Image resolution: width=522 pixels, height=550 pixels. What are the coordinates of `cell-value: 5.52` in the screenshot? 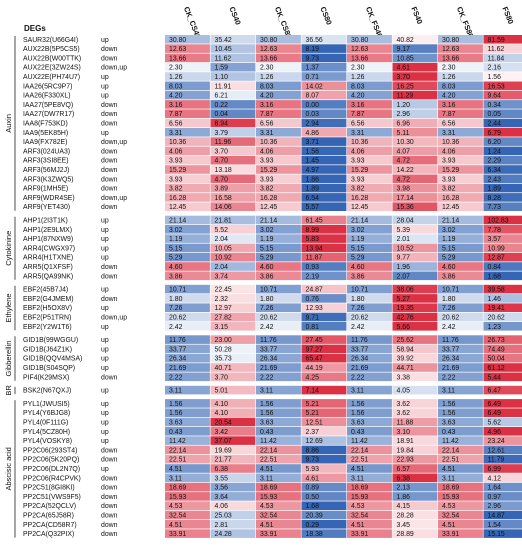 It's located at (222, 230).